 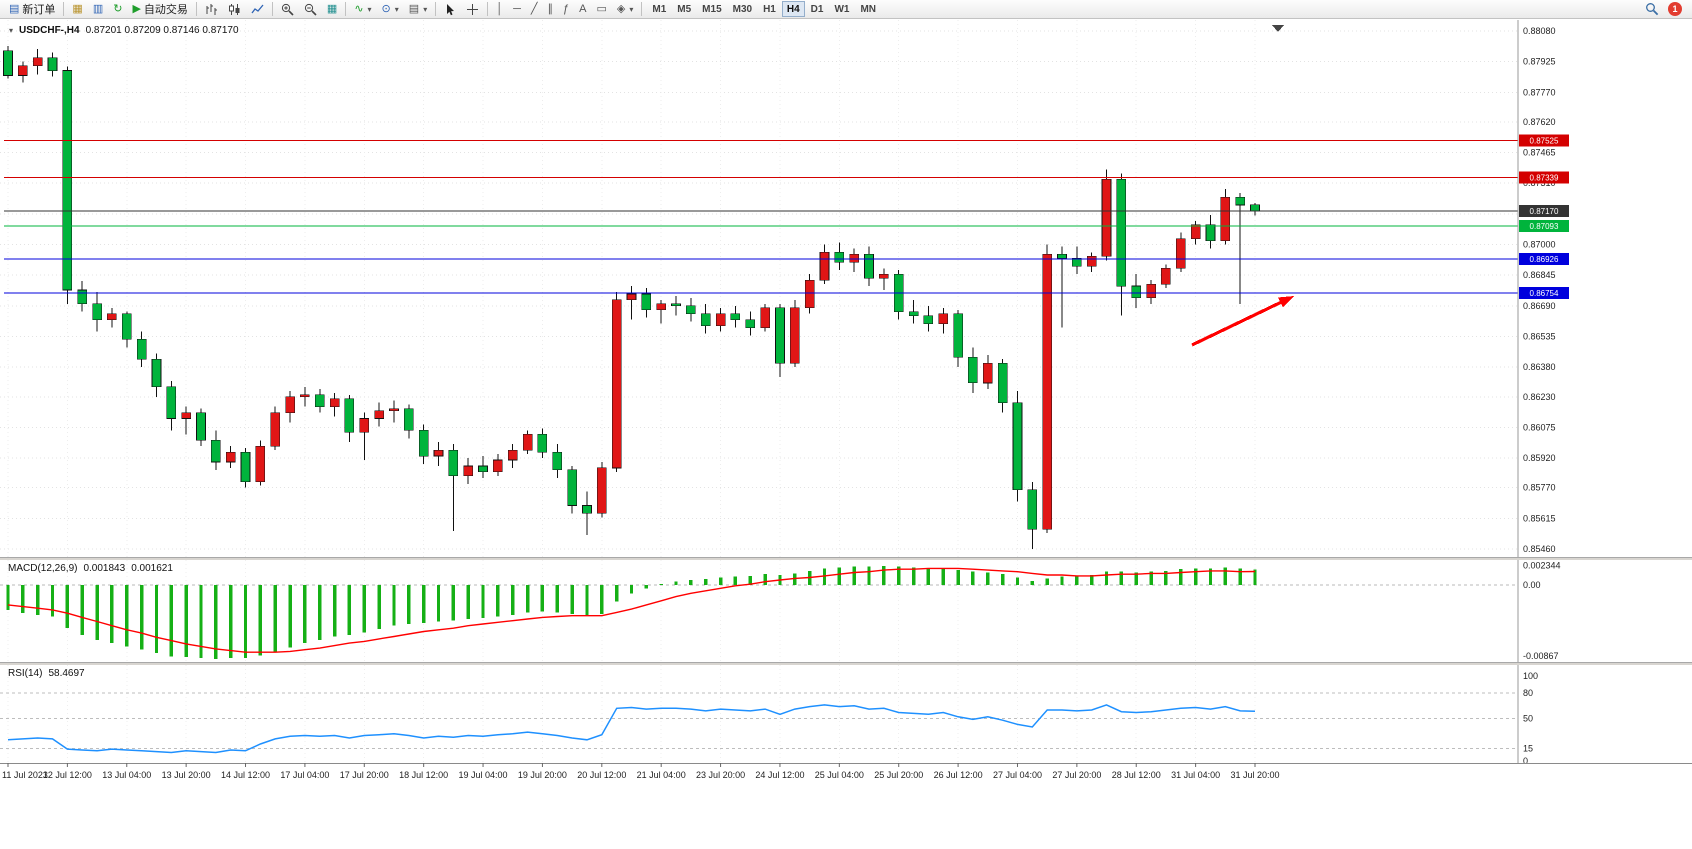 I want to click on macd-tick-label: -0.00867, so click(x=1541, y=656).